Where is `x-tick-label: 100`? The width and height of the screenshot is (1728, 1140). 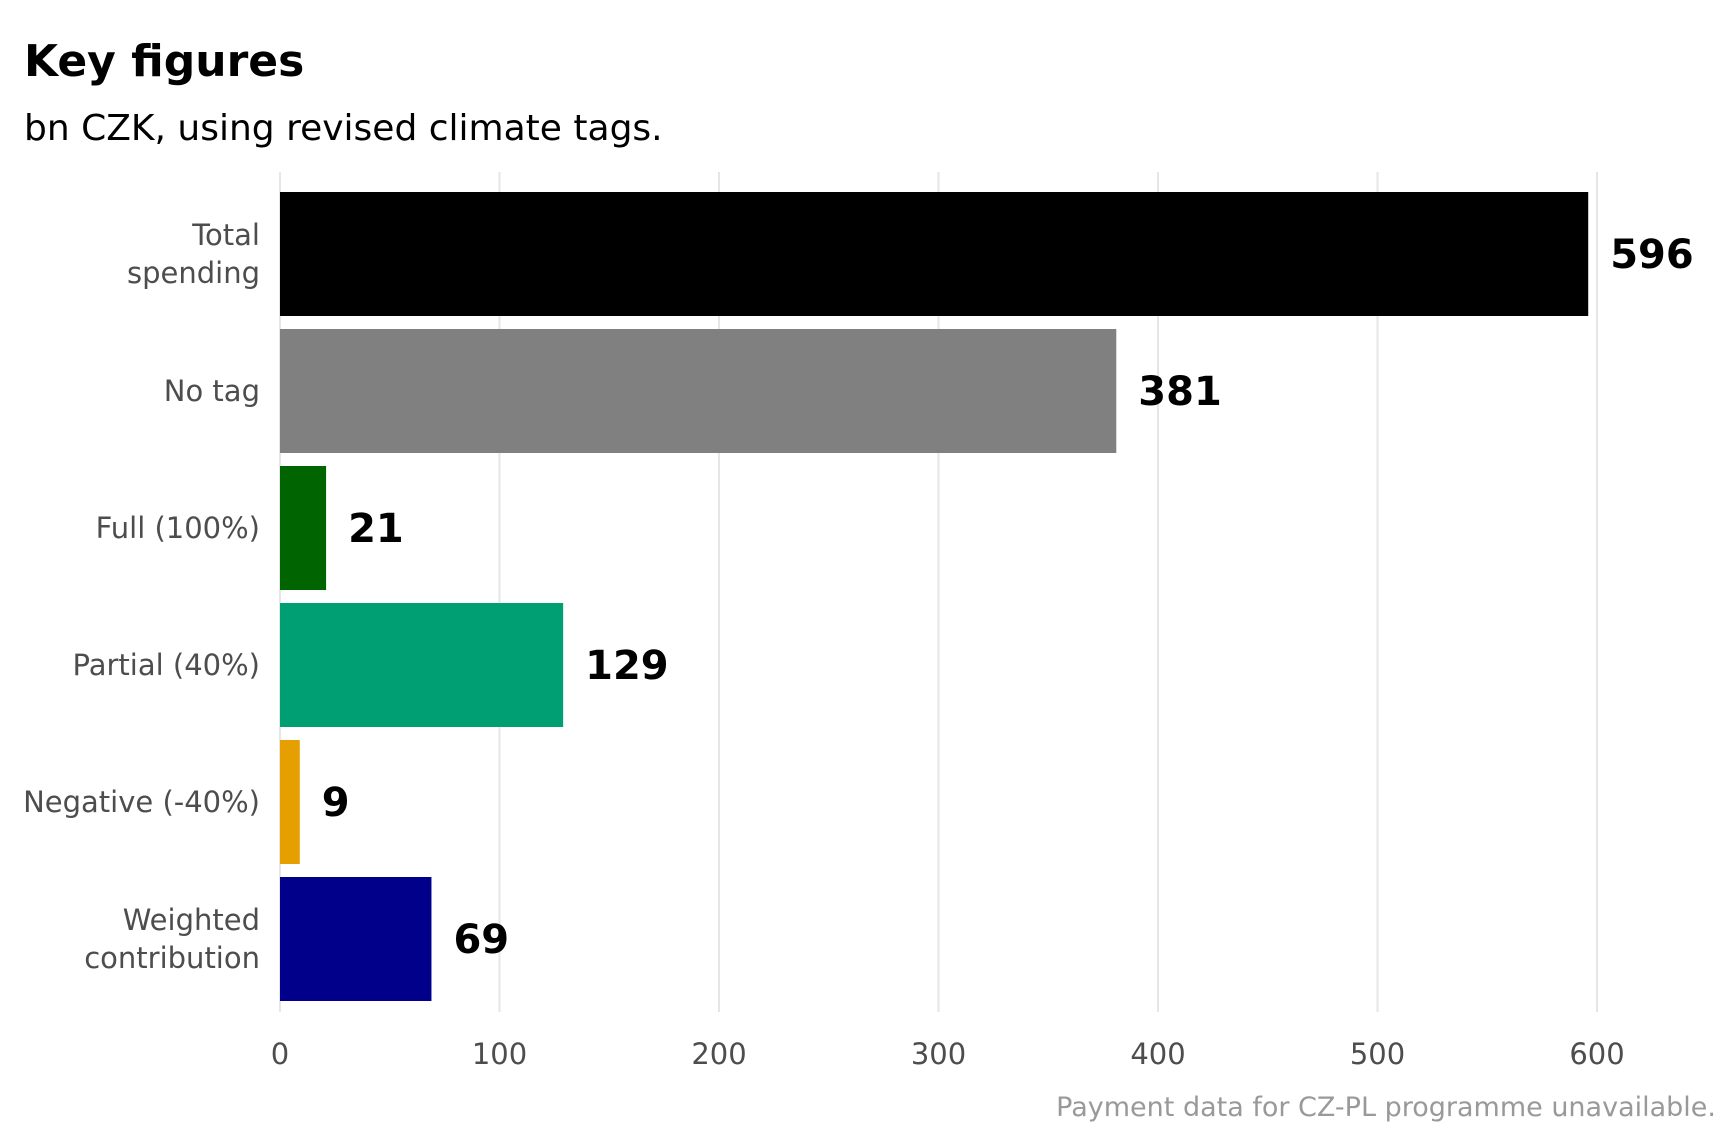 x-tick-label: 100 is located at coordinates (499, 1054).